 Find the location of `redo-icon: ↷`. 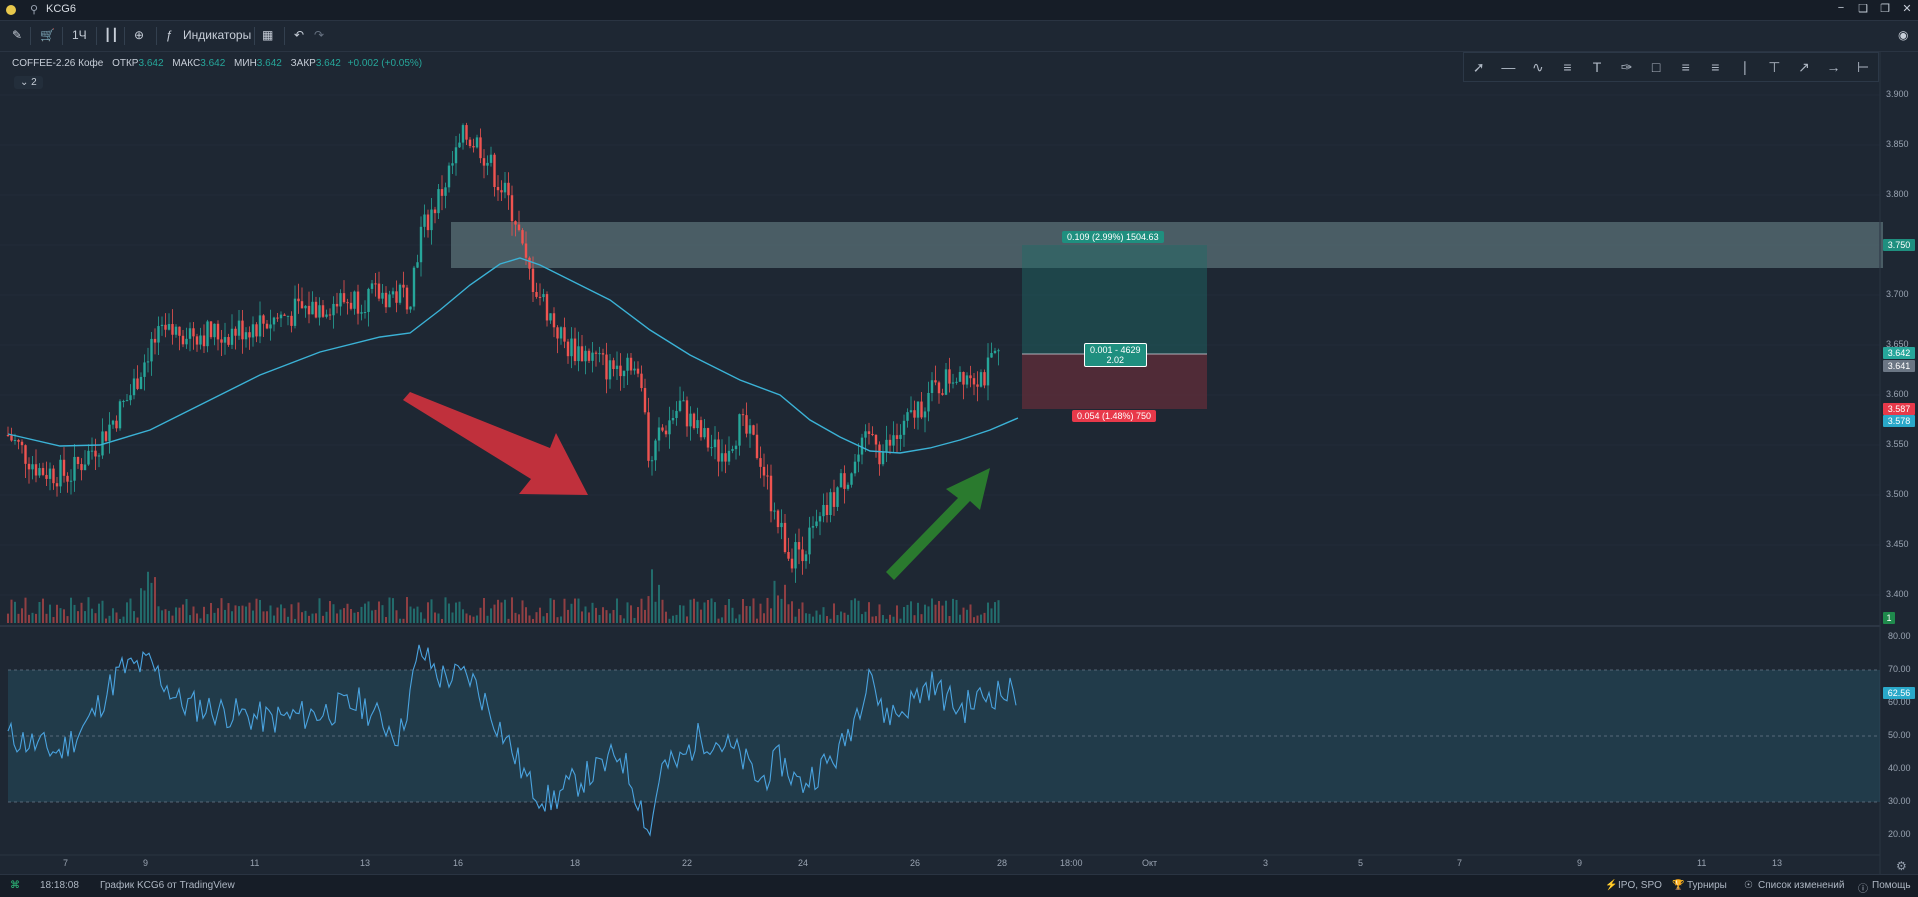

redo-icon: ↷ is located at coordinates (319, 35).